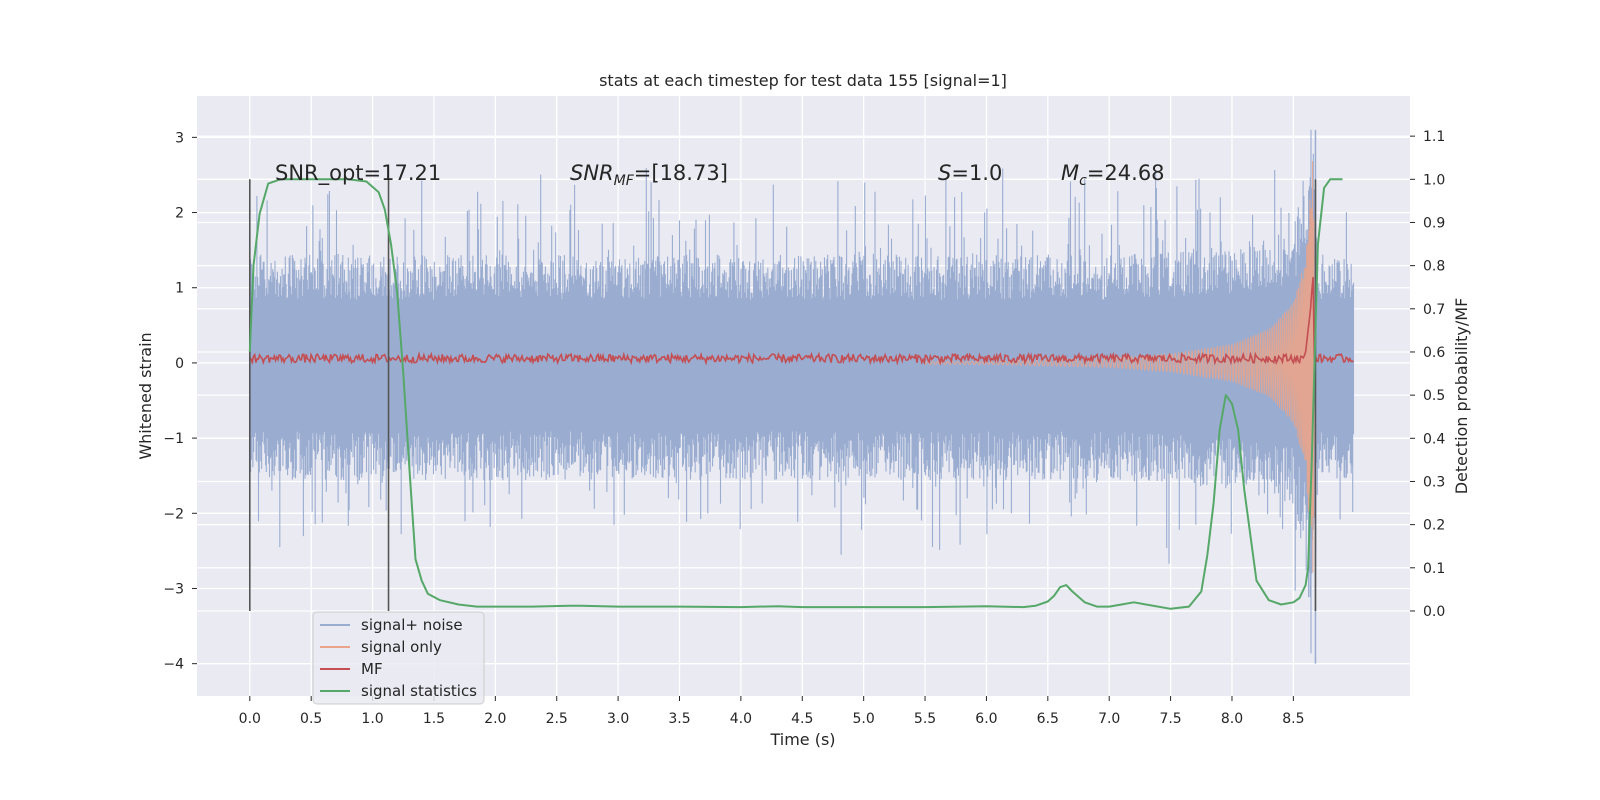 This screenshot has height=800, width=1600. I want to click on x-tick-label: 5.0, so click(864, 719).